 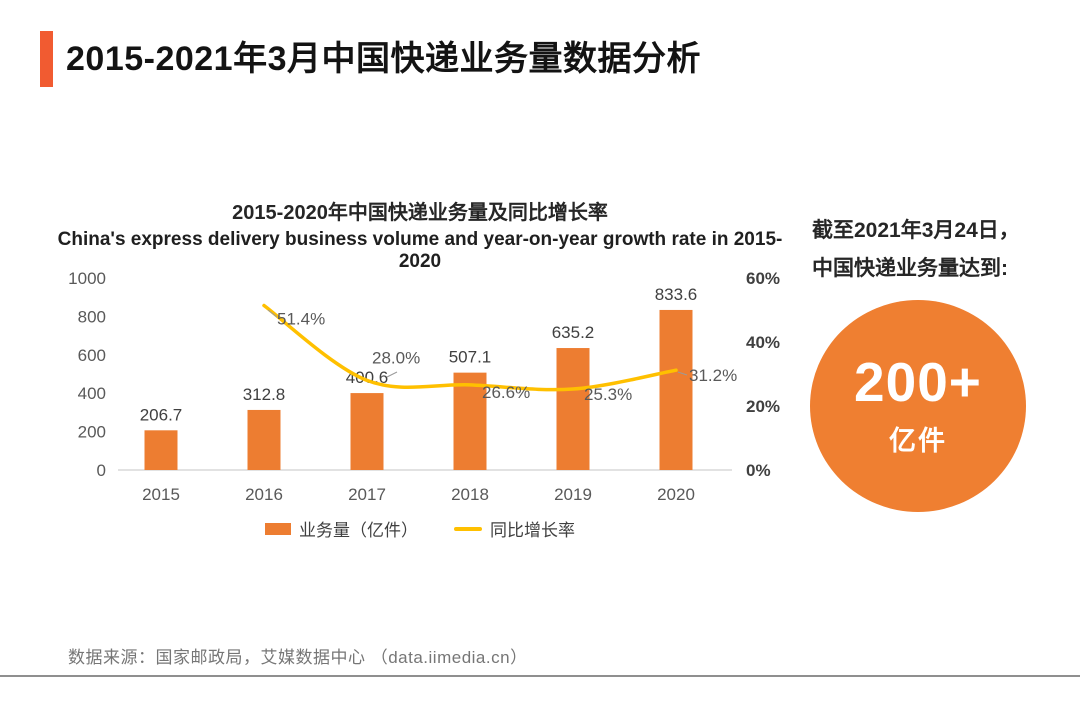 I want to click on svg-text: 51.4%, so click(x=301, y=319).